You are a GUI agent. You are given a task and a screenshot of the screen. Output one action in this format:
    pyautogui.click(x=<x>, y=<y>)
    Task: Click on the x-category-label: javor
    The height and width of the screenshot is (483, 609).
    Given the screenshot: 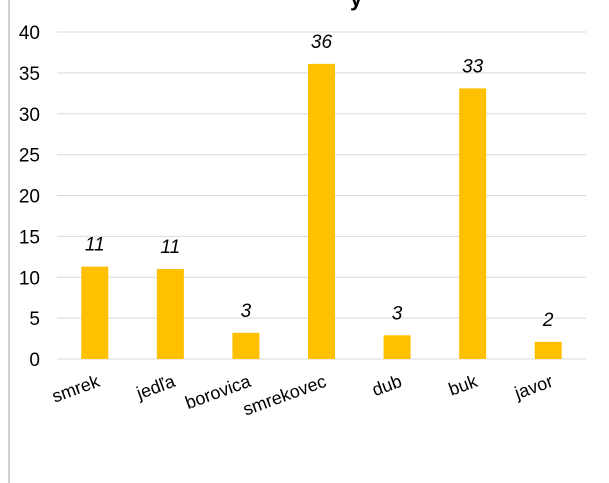 What is the action you would take?
    pyautogui.click(x=533, y=387)
    